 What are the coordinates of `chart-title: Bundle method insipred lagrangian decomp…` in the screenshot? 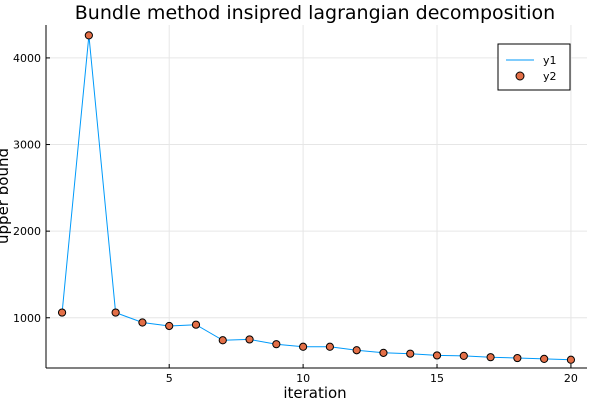 It's located at (315, 13).